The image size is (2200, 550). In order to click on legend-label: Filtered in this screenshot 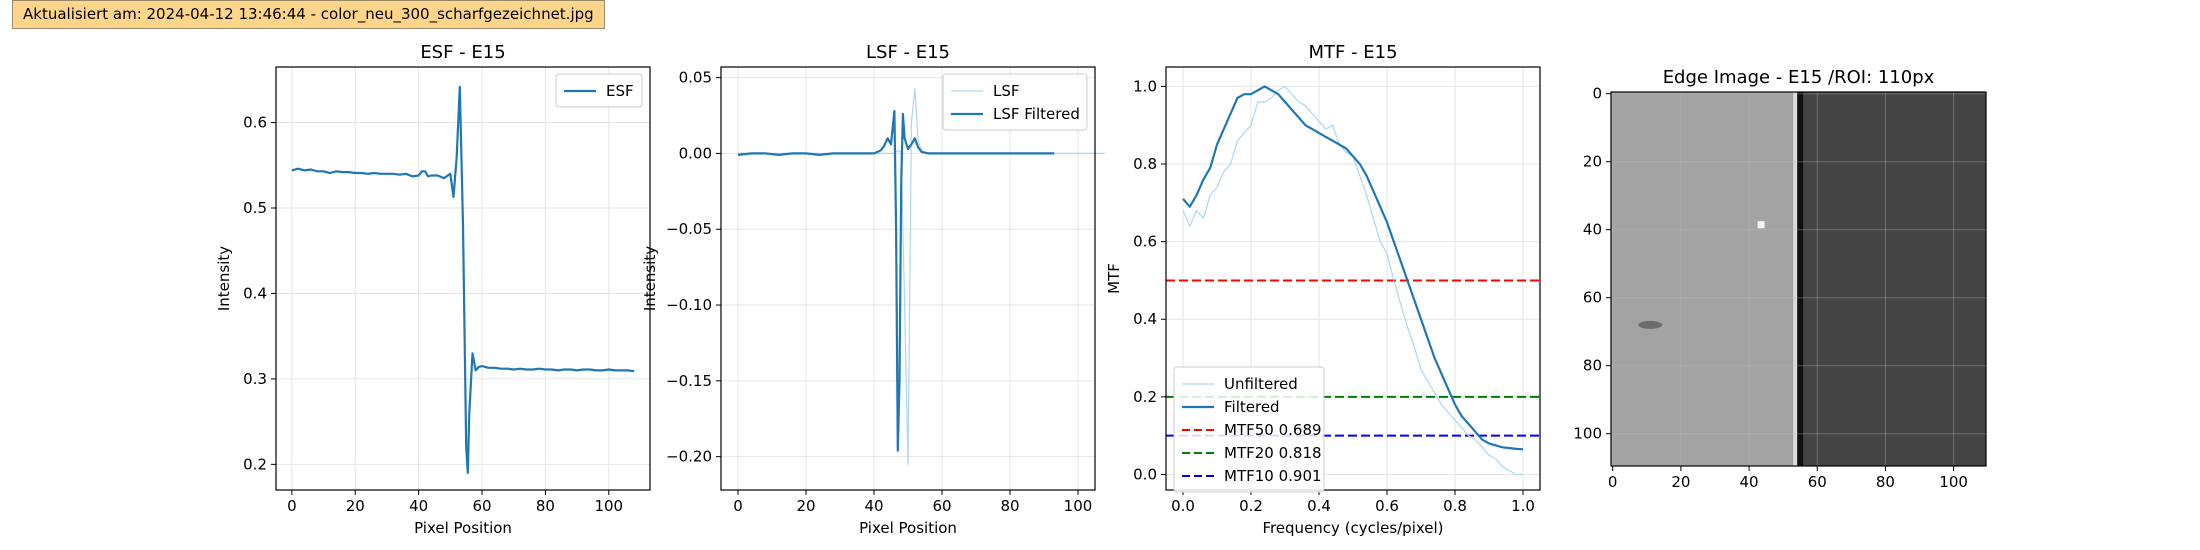, I will do `click(1252, 407)`.